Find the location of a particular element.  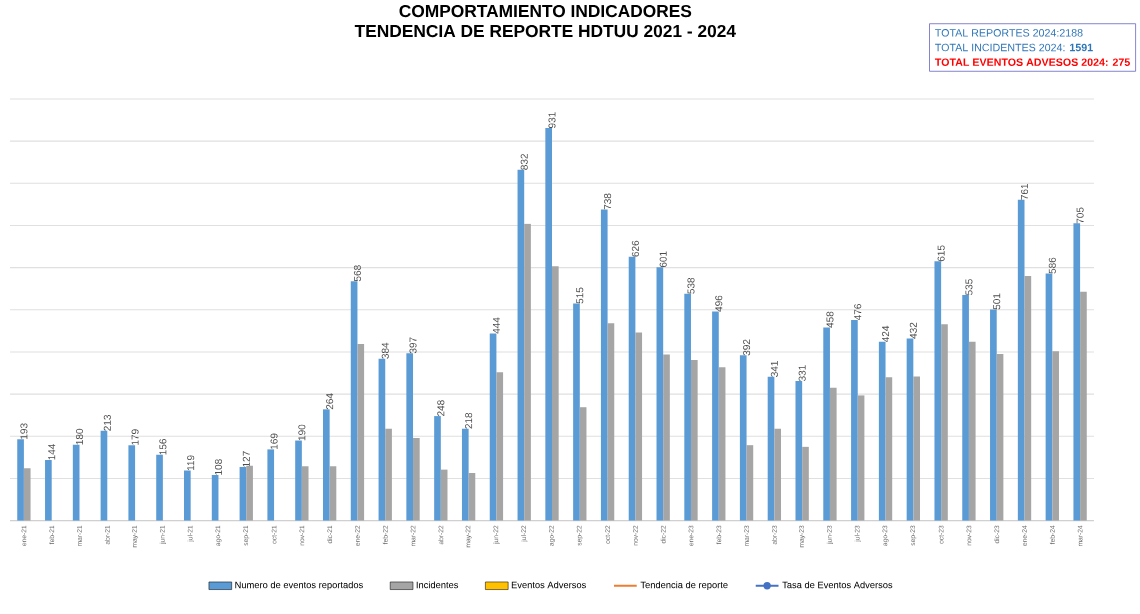

data-label: 397 is located at coordinates (413, 345).